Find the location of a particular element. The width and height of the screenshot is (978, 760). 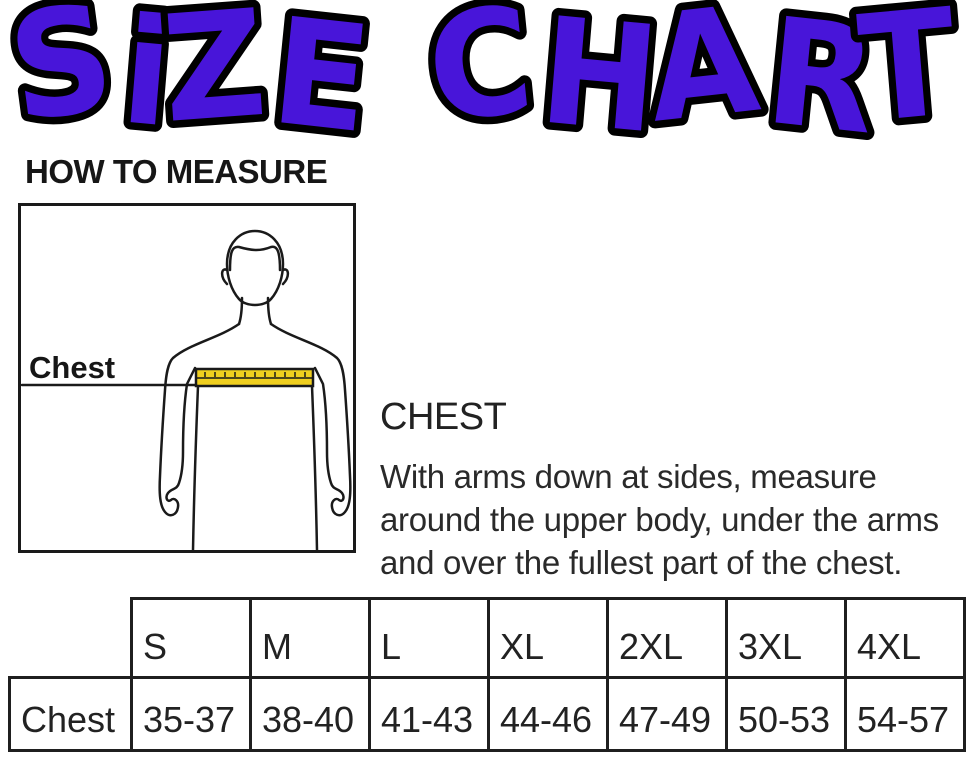

chest-description-line: and over the fullest part of the chest. is located at coordinates (641, 562).